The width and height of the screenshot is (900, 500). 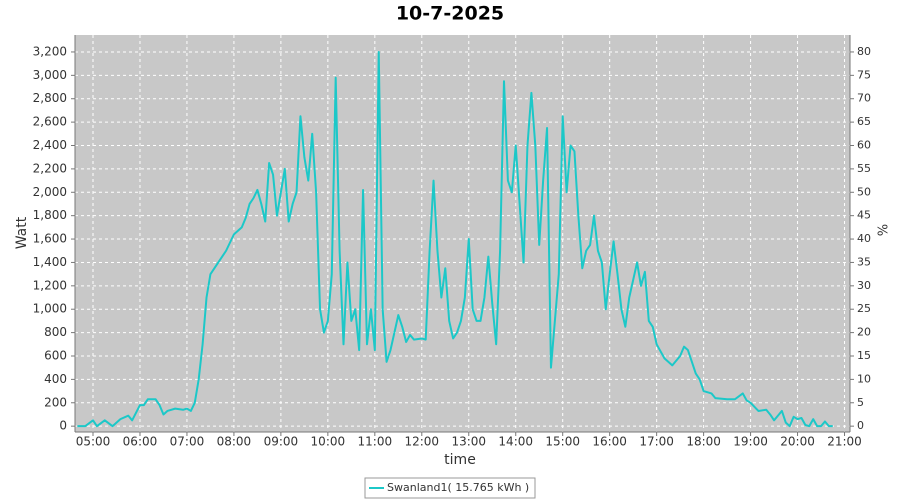 What do you see at coordinates (50, 215) in the screenshot?
I see `y-tick-label: 1,800` at bounding box center [50, 215].